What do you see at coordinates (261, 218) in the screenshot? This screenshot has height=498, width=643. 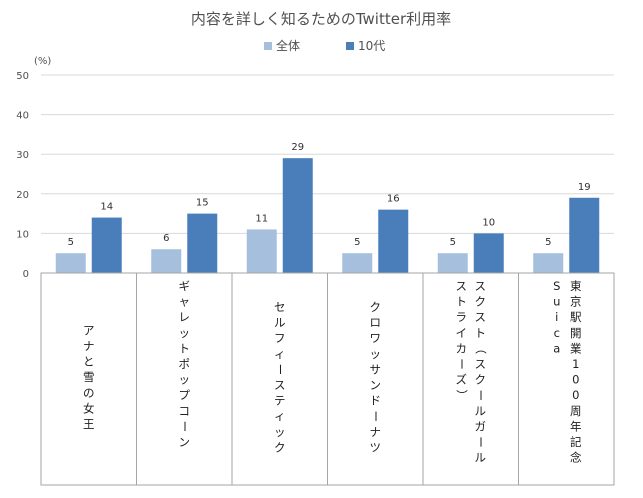 I see `data-label: 11` at bounding box center [261, 218].